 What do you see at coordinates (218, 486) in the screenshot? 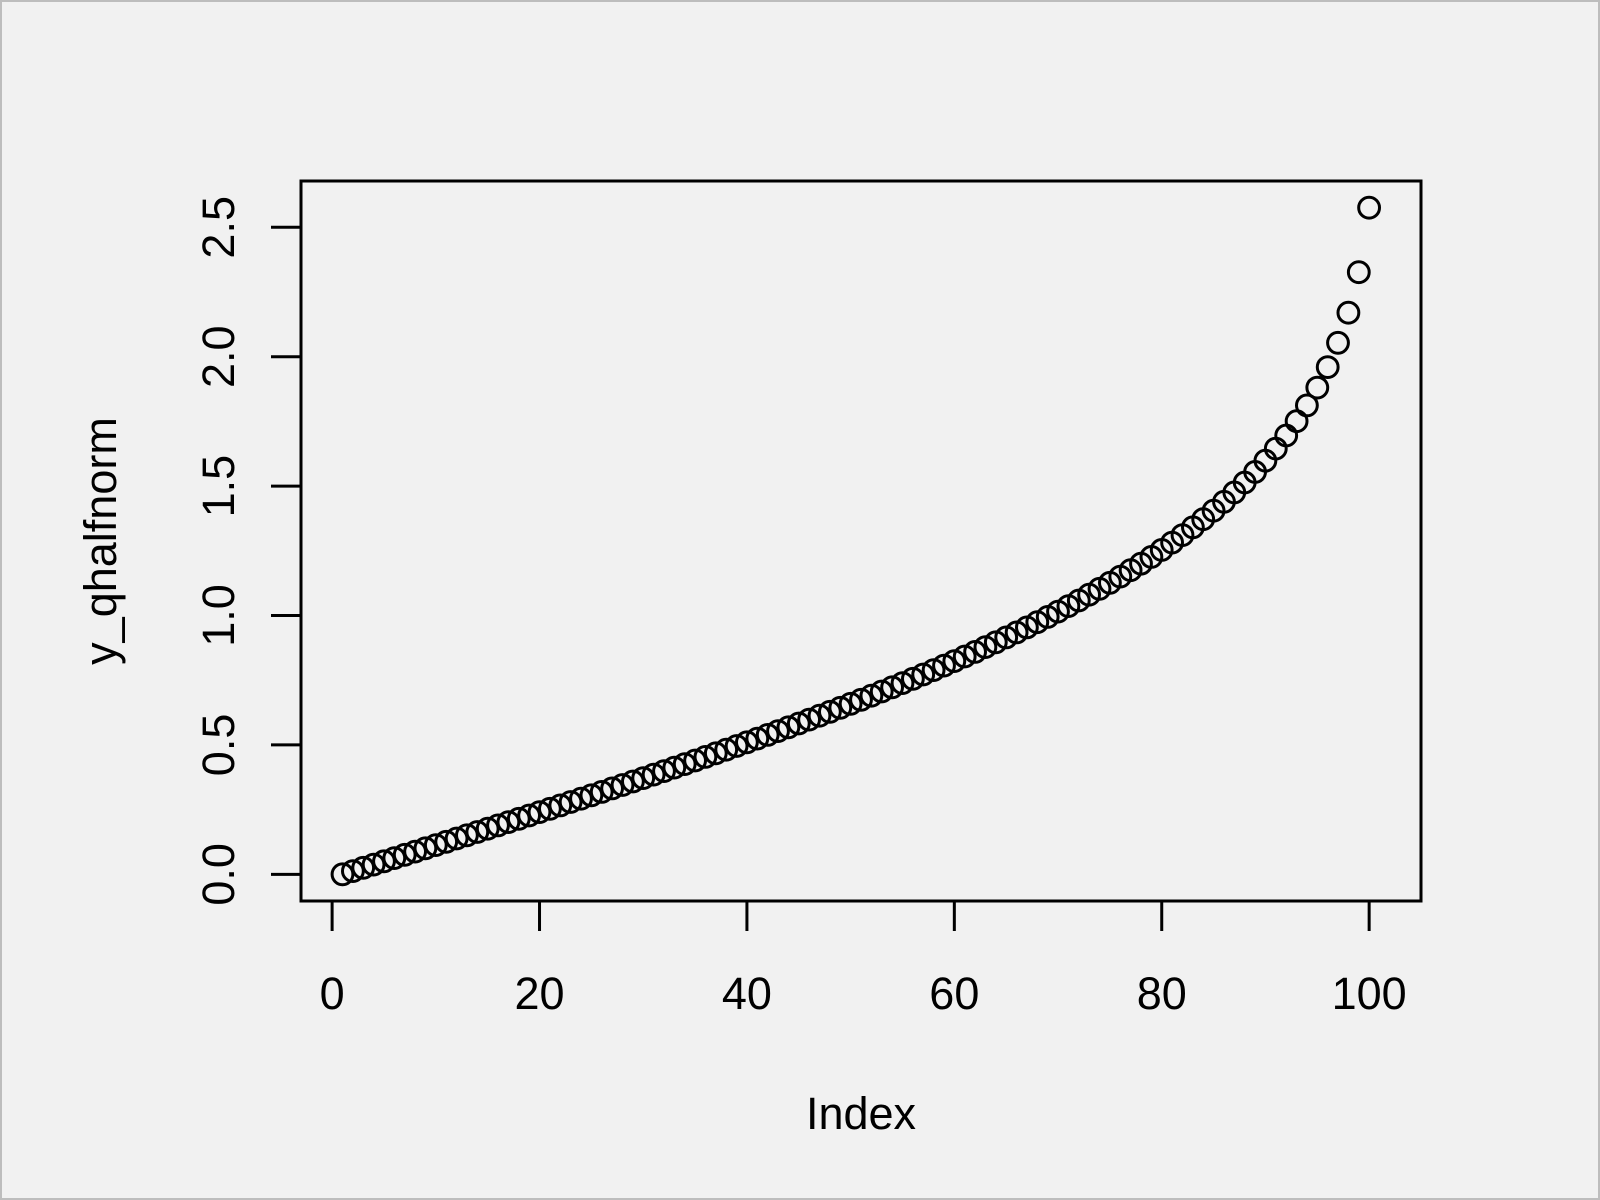
I see `y-tick-label: 1.5` at bounding box center [218, 486].